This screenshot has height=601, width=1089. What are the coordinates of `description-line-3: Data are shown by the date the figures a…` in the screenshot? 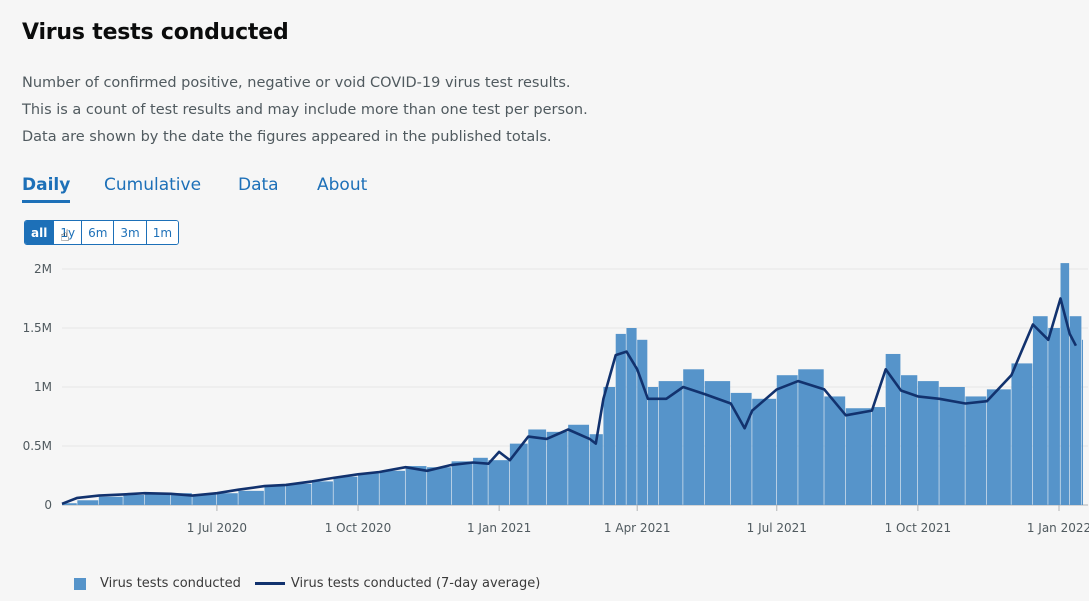 It's located at (287, 137).